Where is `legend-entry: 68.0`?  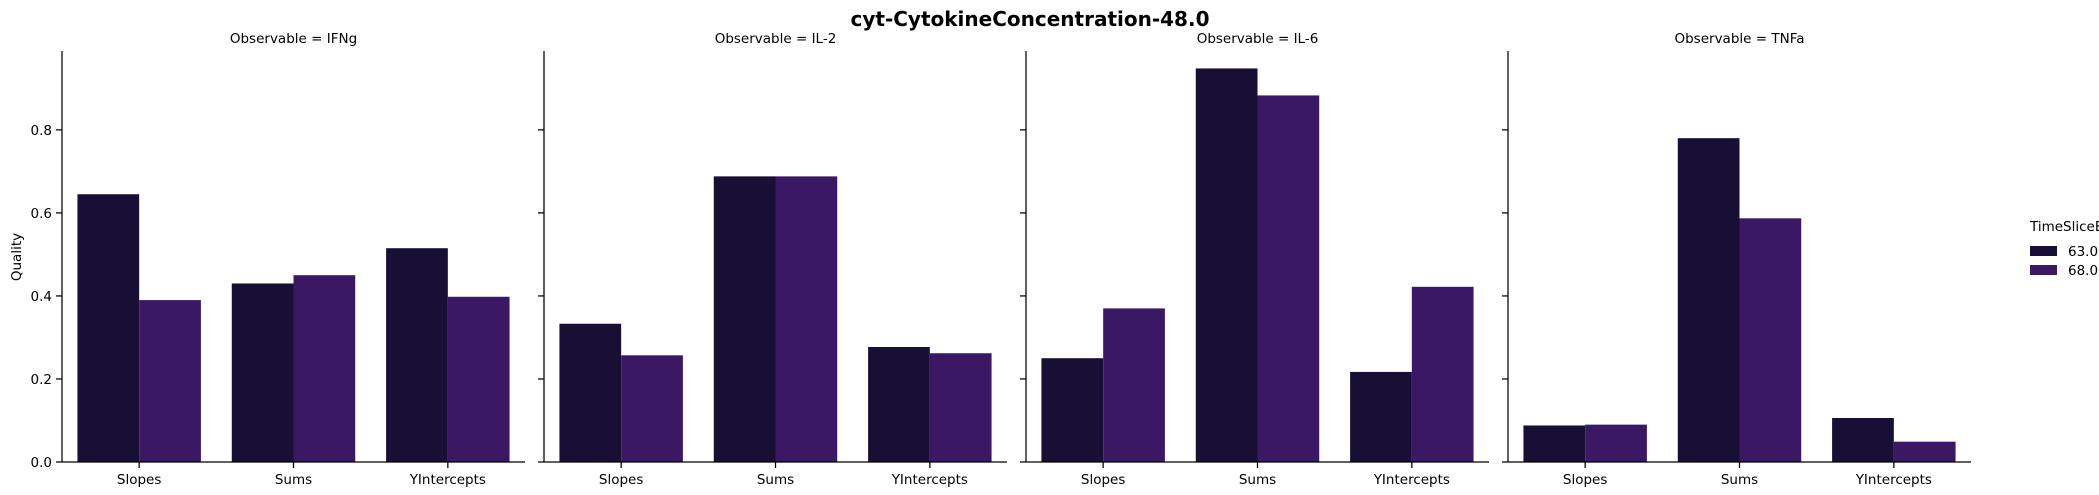 legend-entry: 68.0 is located at coordinates (2083, 271).